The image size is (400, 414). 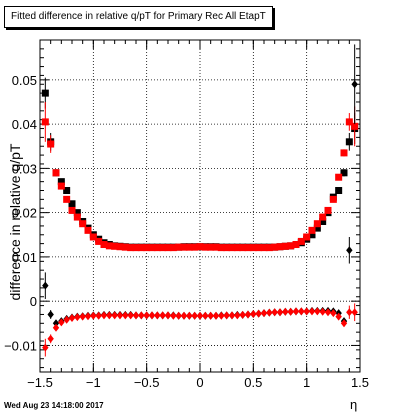 I want to click on x-tick-label: −1.5, so click(x=40, y=382).